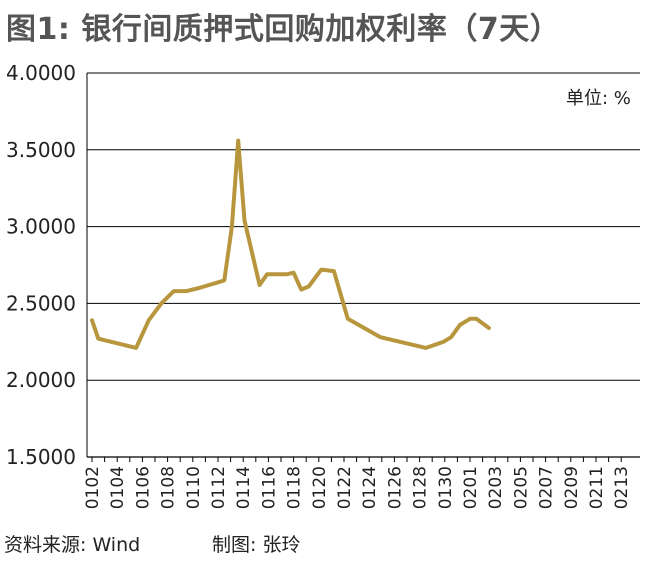 The width and height of the screenshot is (655, 567). What do you see at coordinates (41, 150) in the screenshot?
I see `y-tick-label: 3.5000` at bounding box center [41, 150].